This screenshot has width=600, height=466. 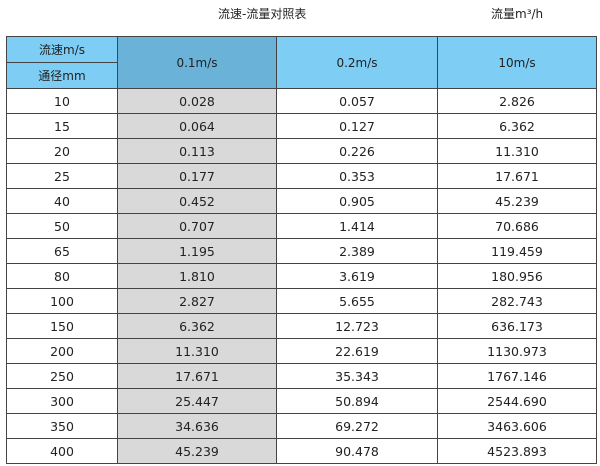 I want to click on flow-cell: 0.177, so click(x=197, y=176).